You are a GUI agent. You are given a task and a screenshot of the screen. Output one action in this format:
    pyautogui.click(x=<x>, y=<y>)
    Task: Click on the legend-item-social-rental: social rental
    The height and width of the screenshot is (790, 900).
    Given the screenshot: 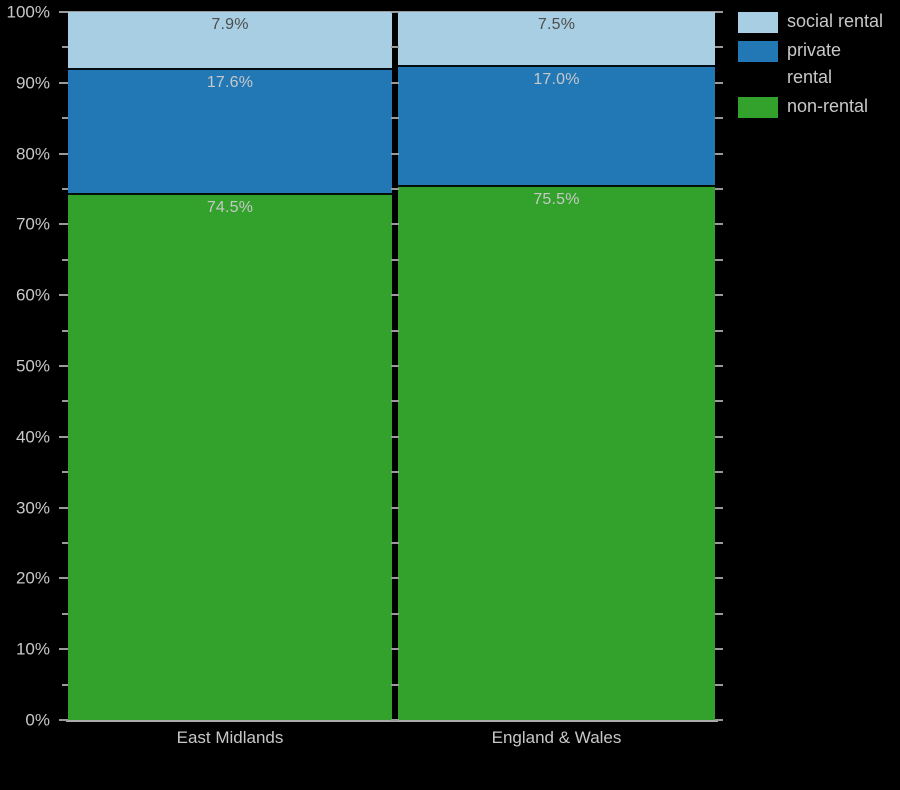 What is the action you would take?
    pyautogui.click(x=818, y=23)
    